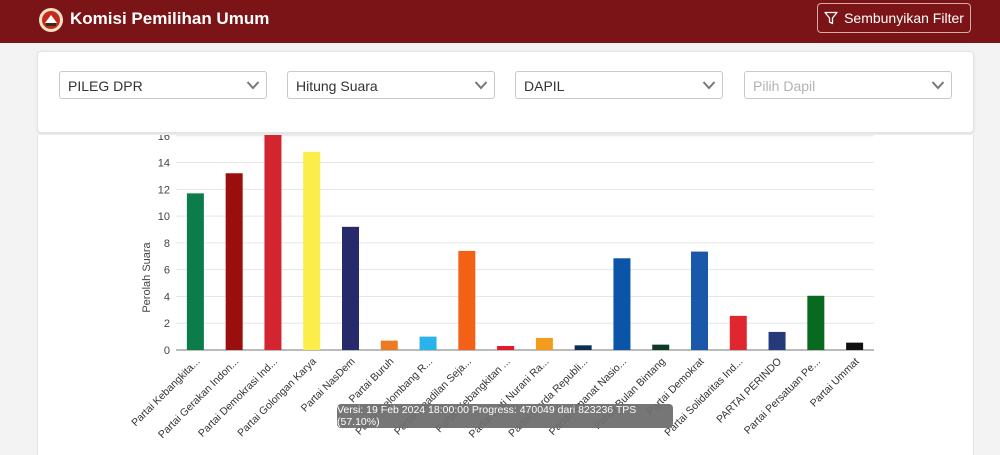 This screenshot has width=1000, height=455. Describe the element at coordinates (848, 85) in the screenshot. I see `dapil-select: Pilih Dapil` at that location.